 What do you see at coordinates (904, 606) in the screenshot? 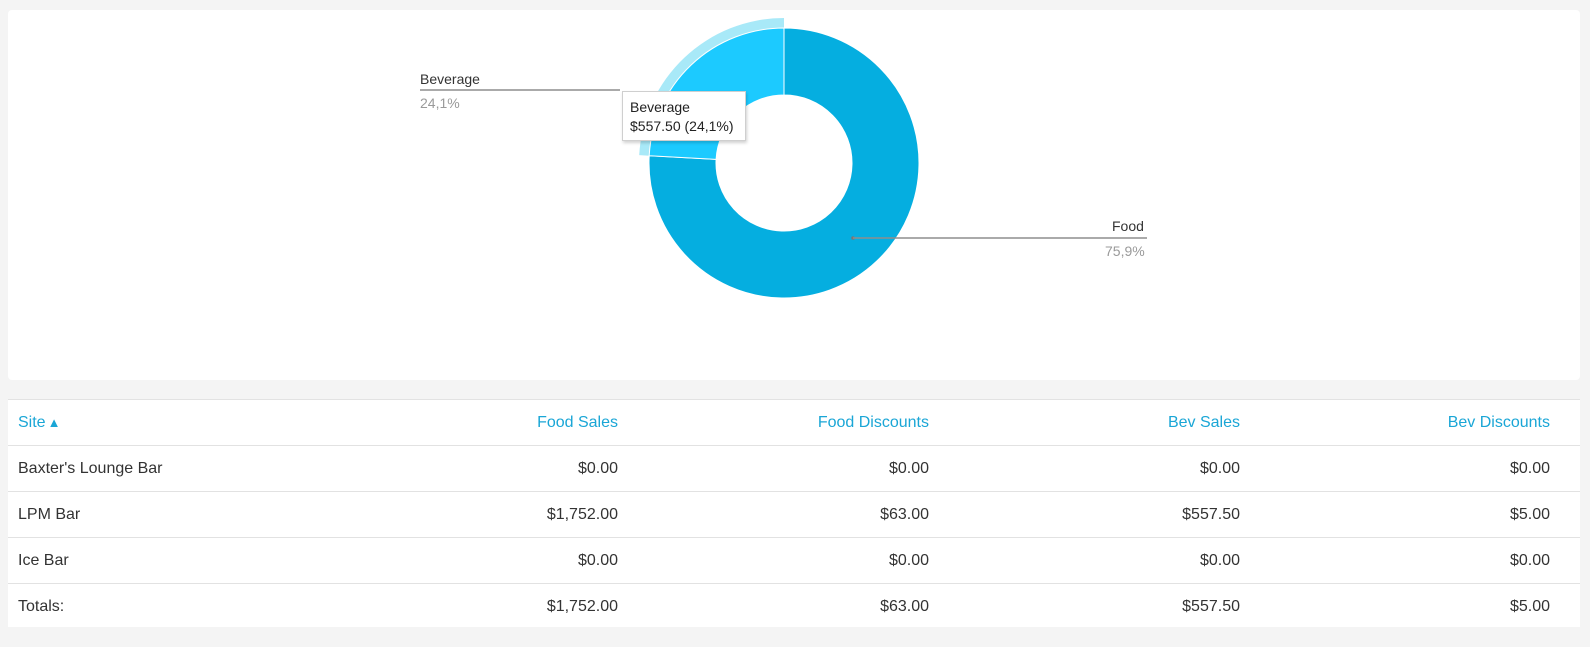
I see `total-food-discounts: $63.00` at bounding box center [904, 606].